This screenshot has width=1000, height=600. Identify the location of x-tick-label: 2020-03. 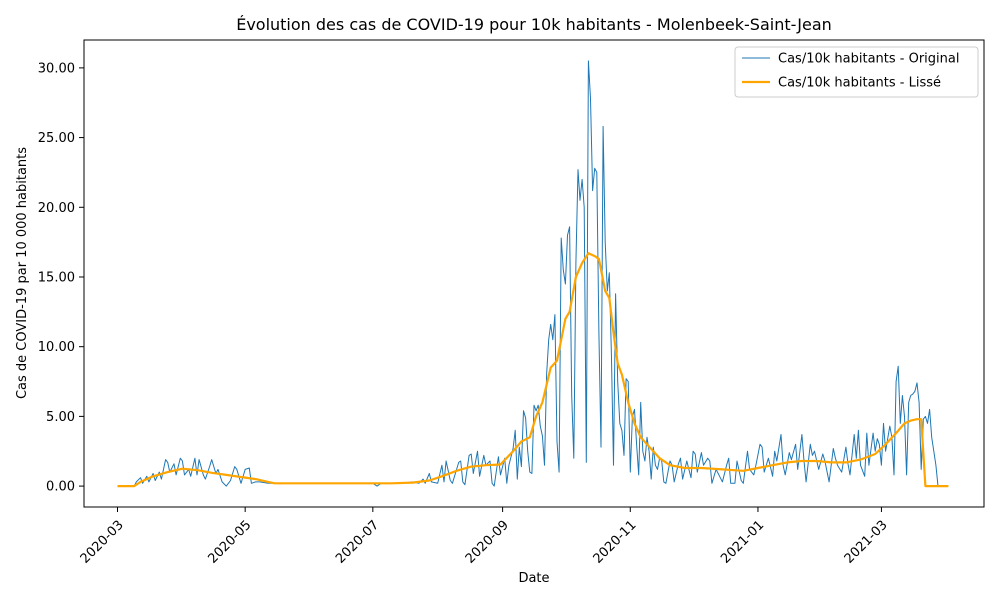
(102, 542).